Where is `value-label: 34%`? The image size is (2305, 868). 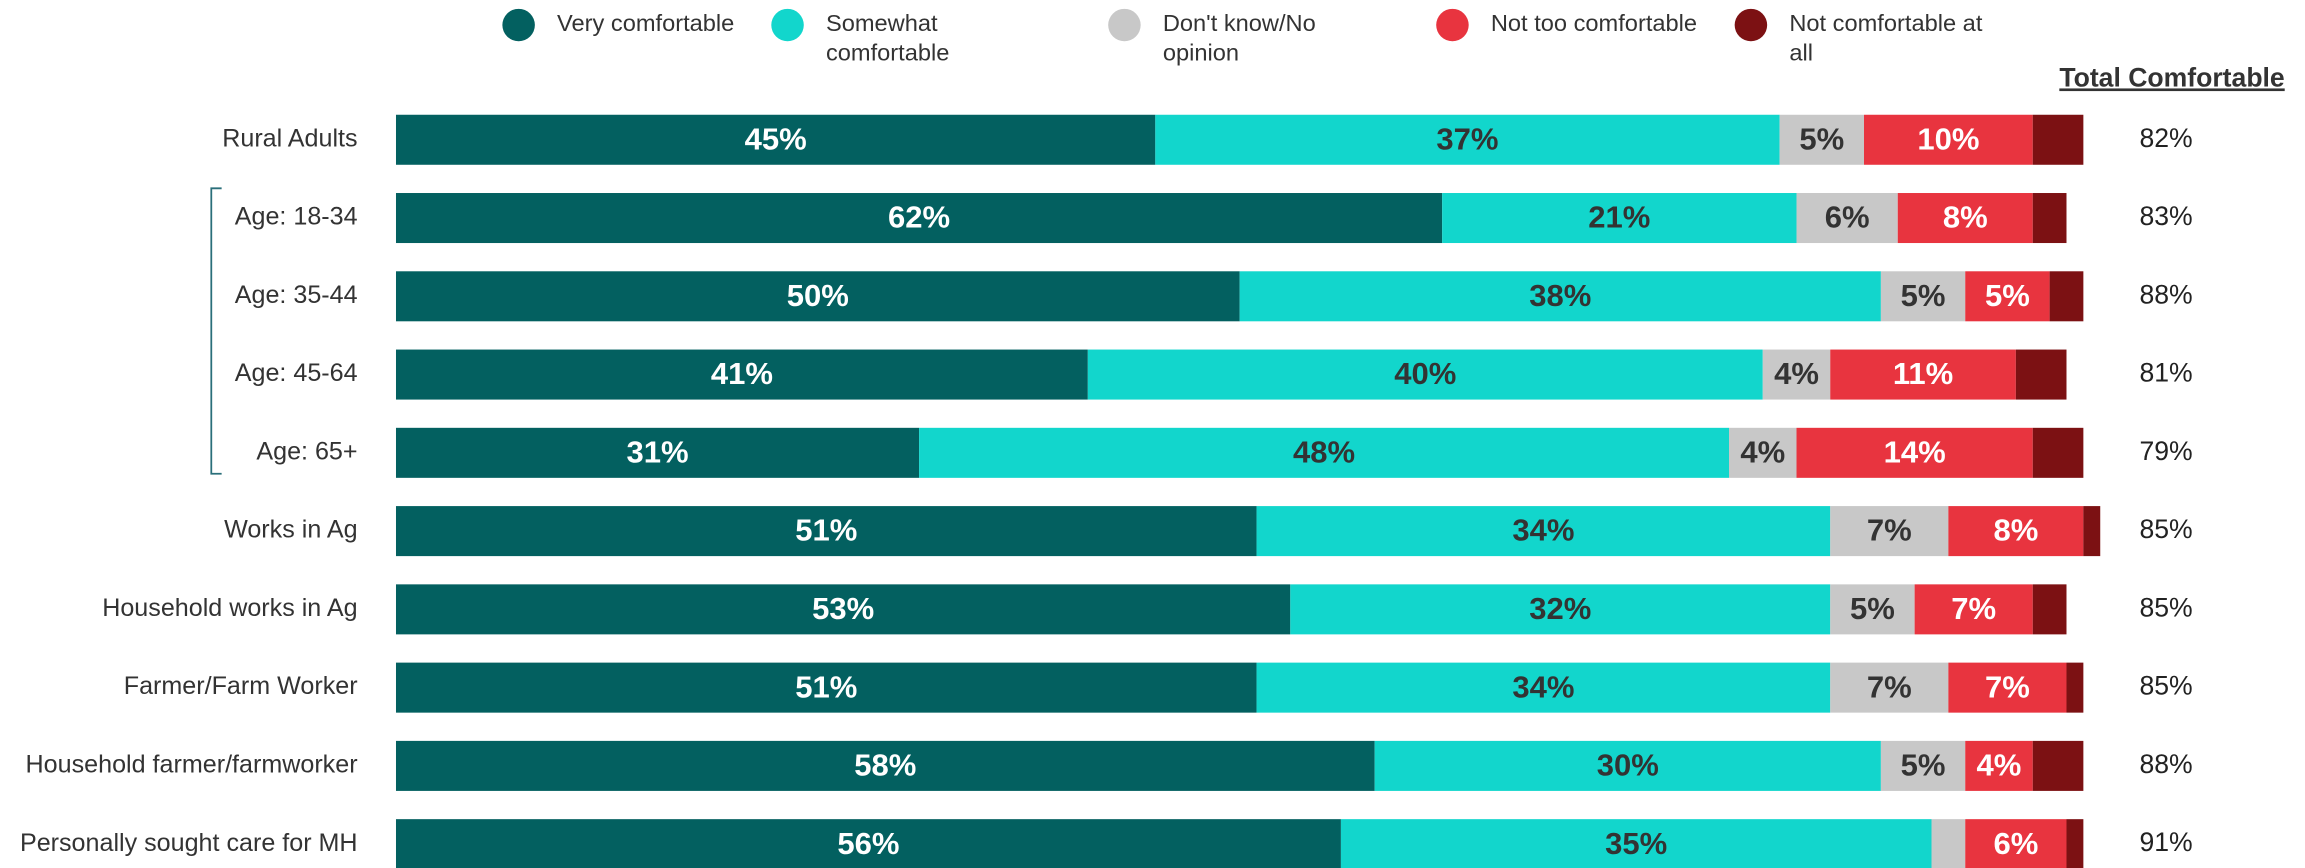
value-label: 34% is located at coordinates (1543, 686).